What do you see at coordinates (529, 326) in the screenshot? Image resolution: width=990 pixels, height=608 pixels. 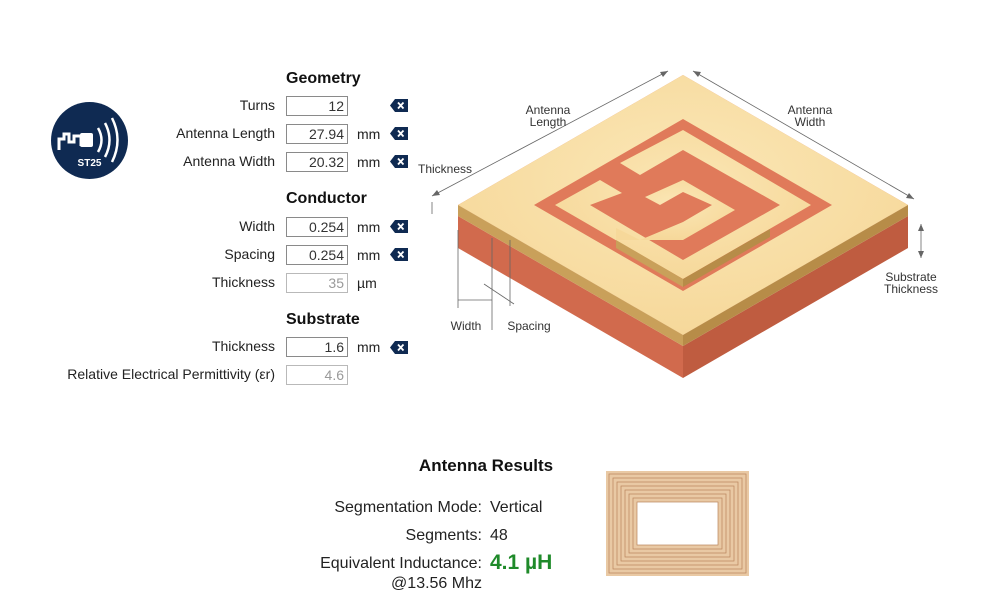 I see `diagram-spacing-label: Spacing` at bounding box center [529, 326].